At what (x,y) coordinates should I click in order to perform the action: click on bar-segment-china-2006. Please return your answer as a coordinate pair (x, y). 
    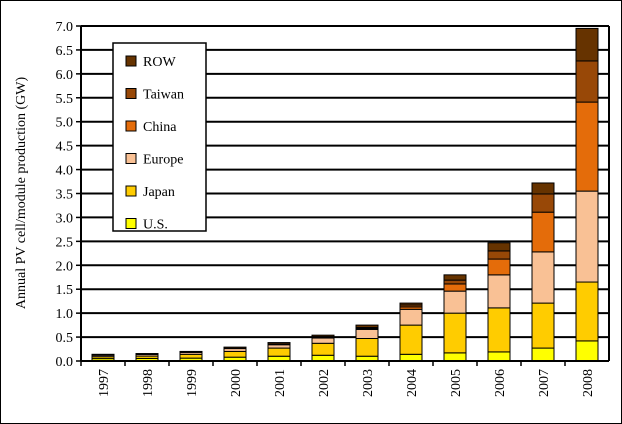
    Looking at the image, I should click on (499, 267).